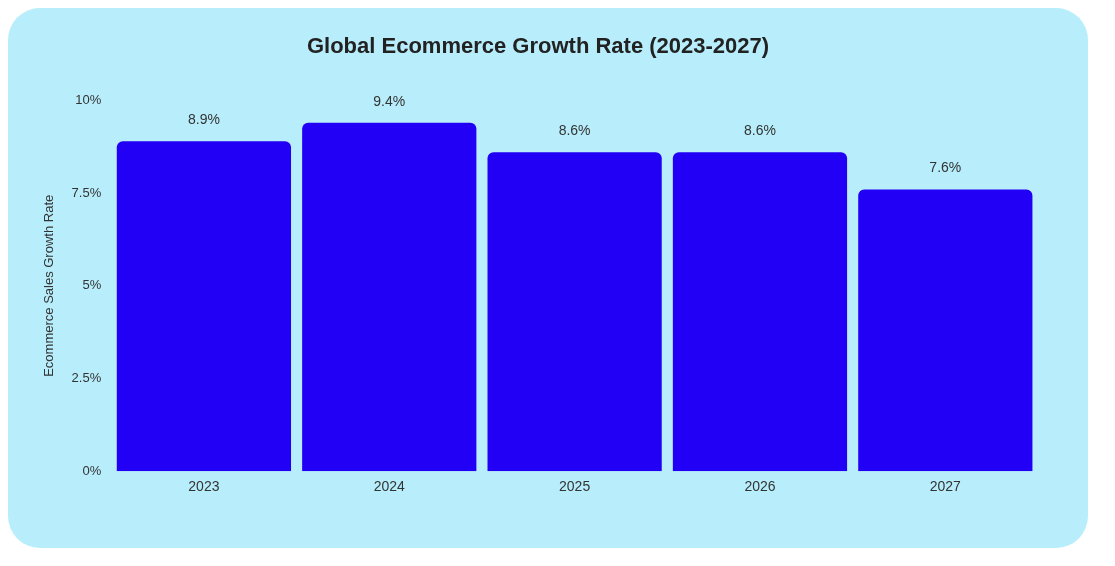  Describe the element at coordinates (945, 486) in the screenshot. I see `x-tick-label: 2027` at that location.